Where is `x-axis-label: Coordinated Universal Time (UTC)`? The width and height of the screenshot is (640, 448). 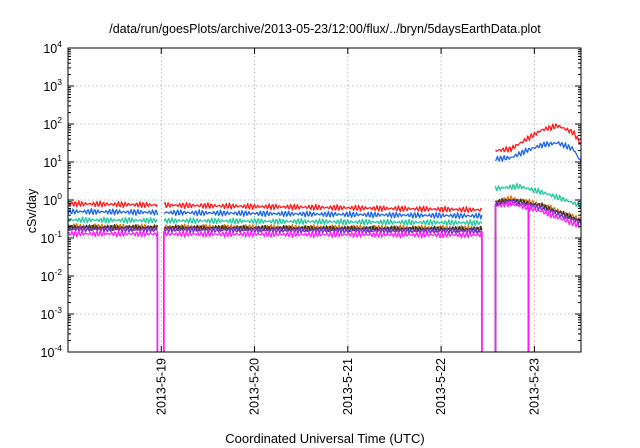
x-axis-label: Coordinated Universal Time (UTC) is located at coordinates (324, 438).